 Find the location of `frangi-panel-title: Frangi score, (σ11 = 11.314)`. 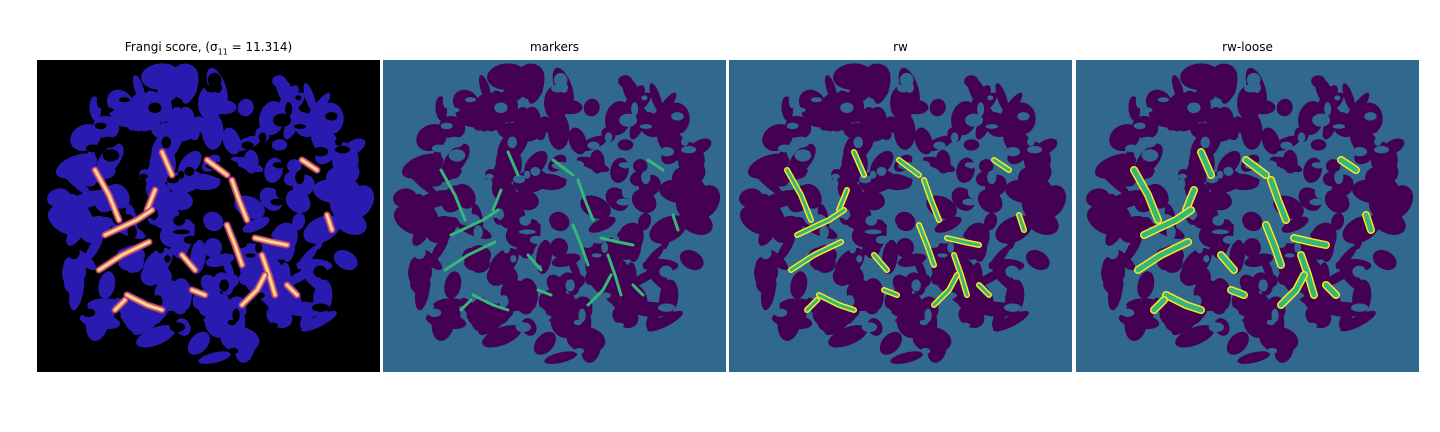

frangi-panel-title: Frangi score, (σ11 = 11.314) is located at coordinates (208, 48).